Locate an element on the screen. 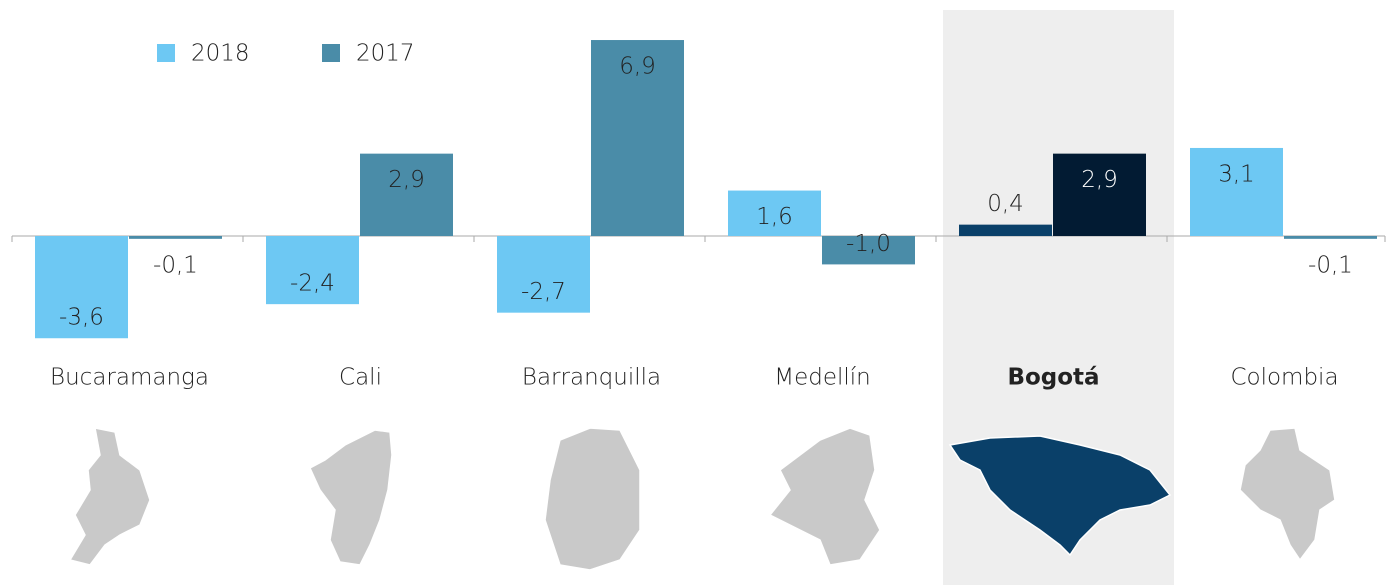 Image resolution: width=1395 pixels, height=585 pixels. x-tick-label: Cali is located at coordinates (360, 378).